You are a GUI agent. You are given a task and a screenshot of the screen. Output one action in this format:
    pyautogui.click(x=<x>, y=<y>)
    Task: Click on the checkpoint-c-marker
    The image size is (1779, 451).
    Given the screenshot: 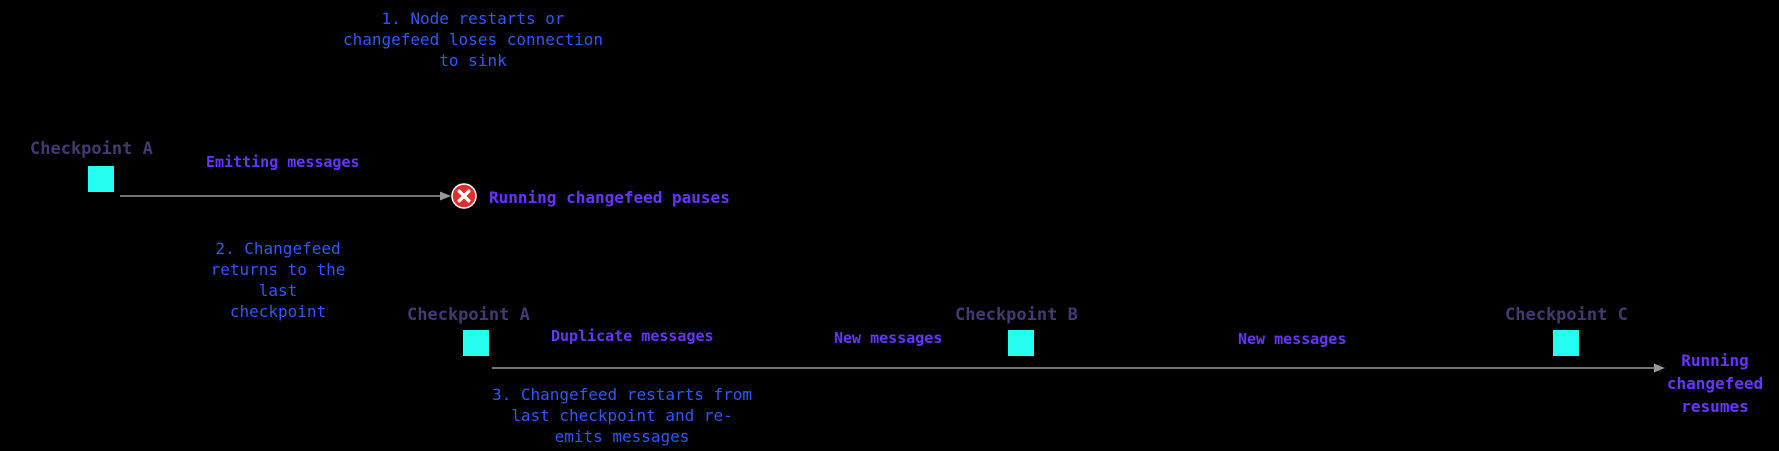 What is the action you would take?
    pyautogui.click(x=1566, y=343)
    